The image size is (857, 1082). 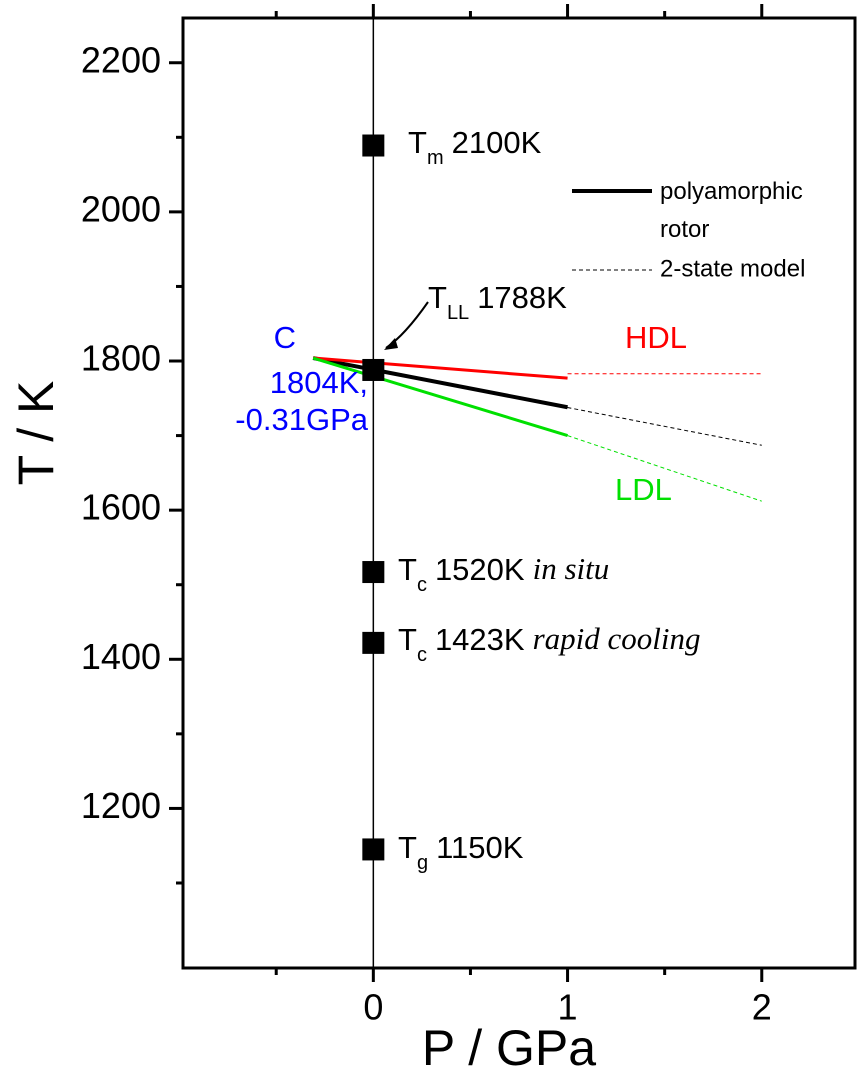 I want to click on x-tick-label: 1, so click(x=568, y=1007).